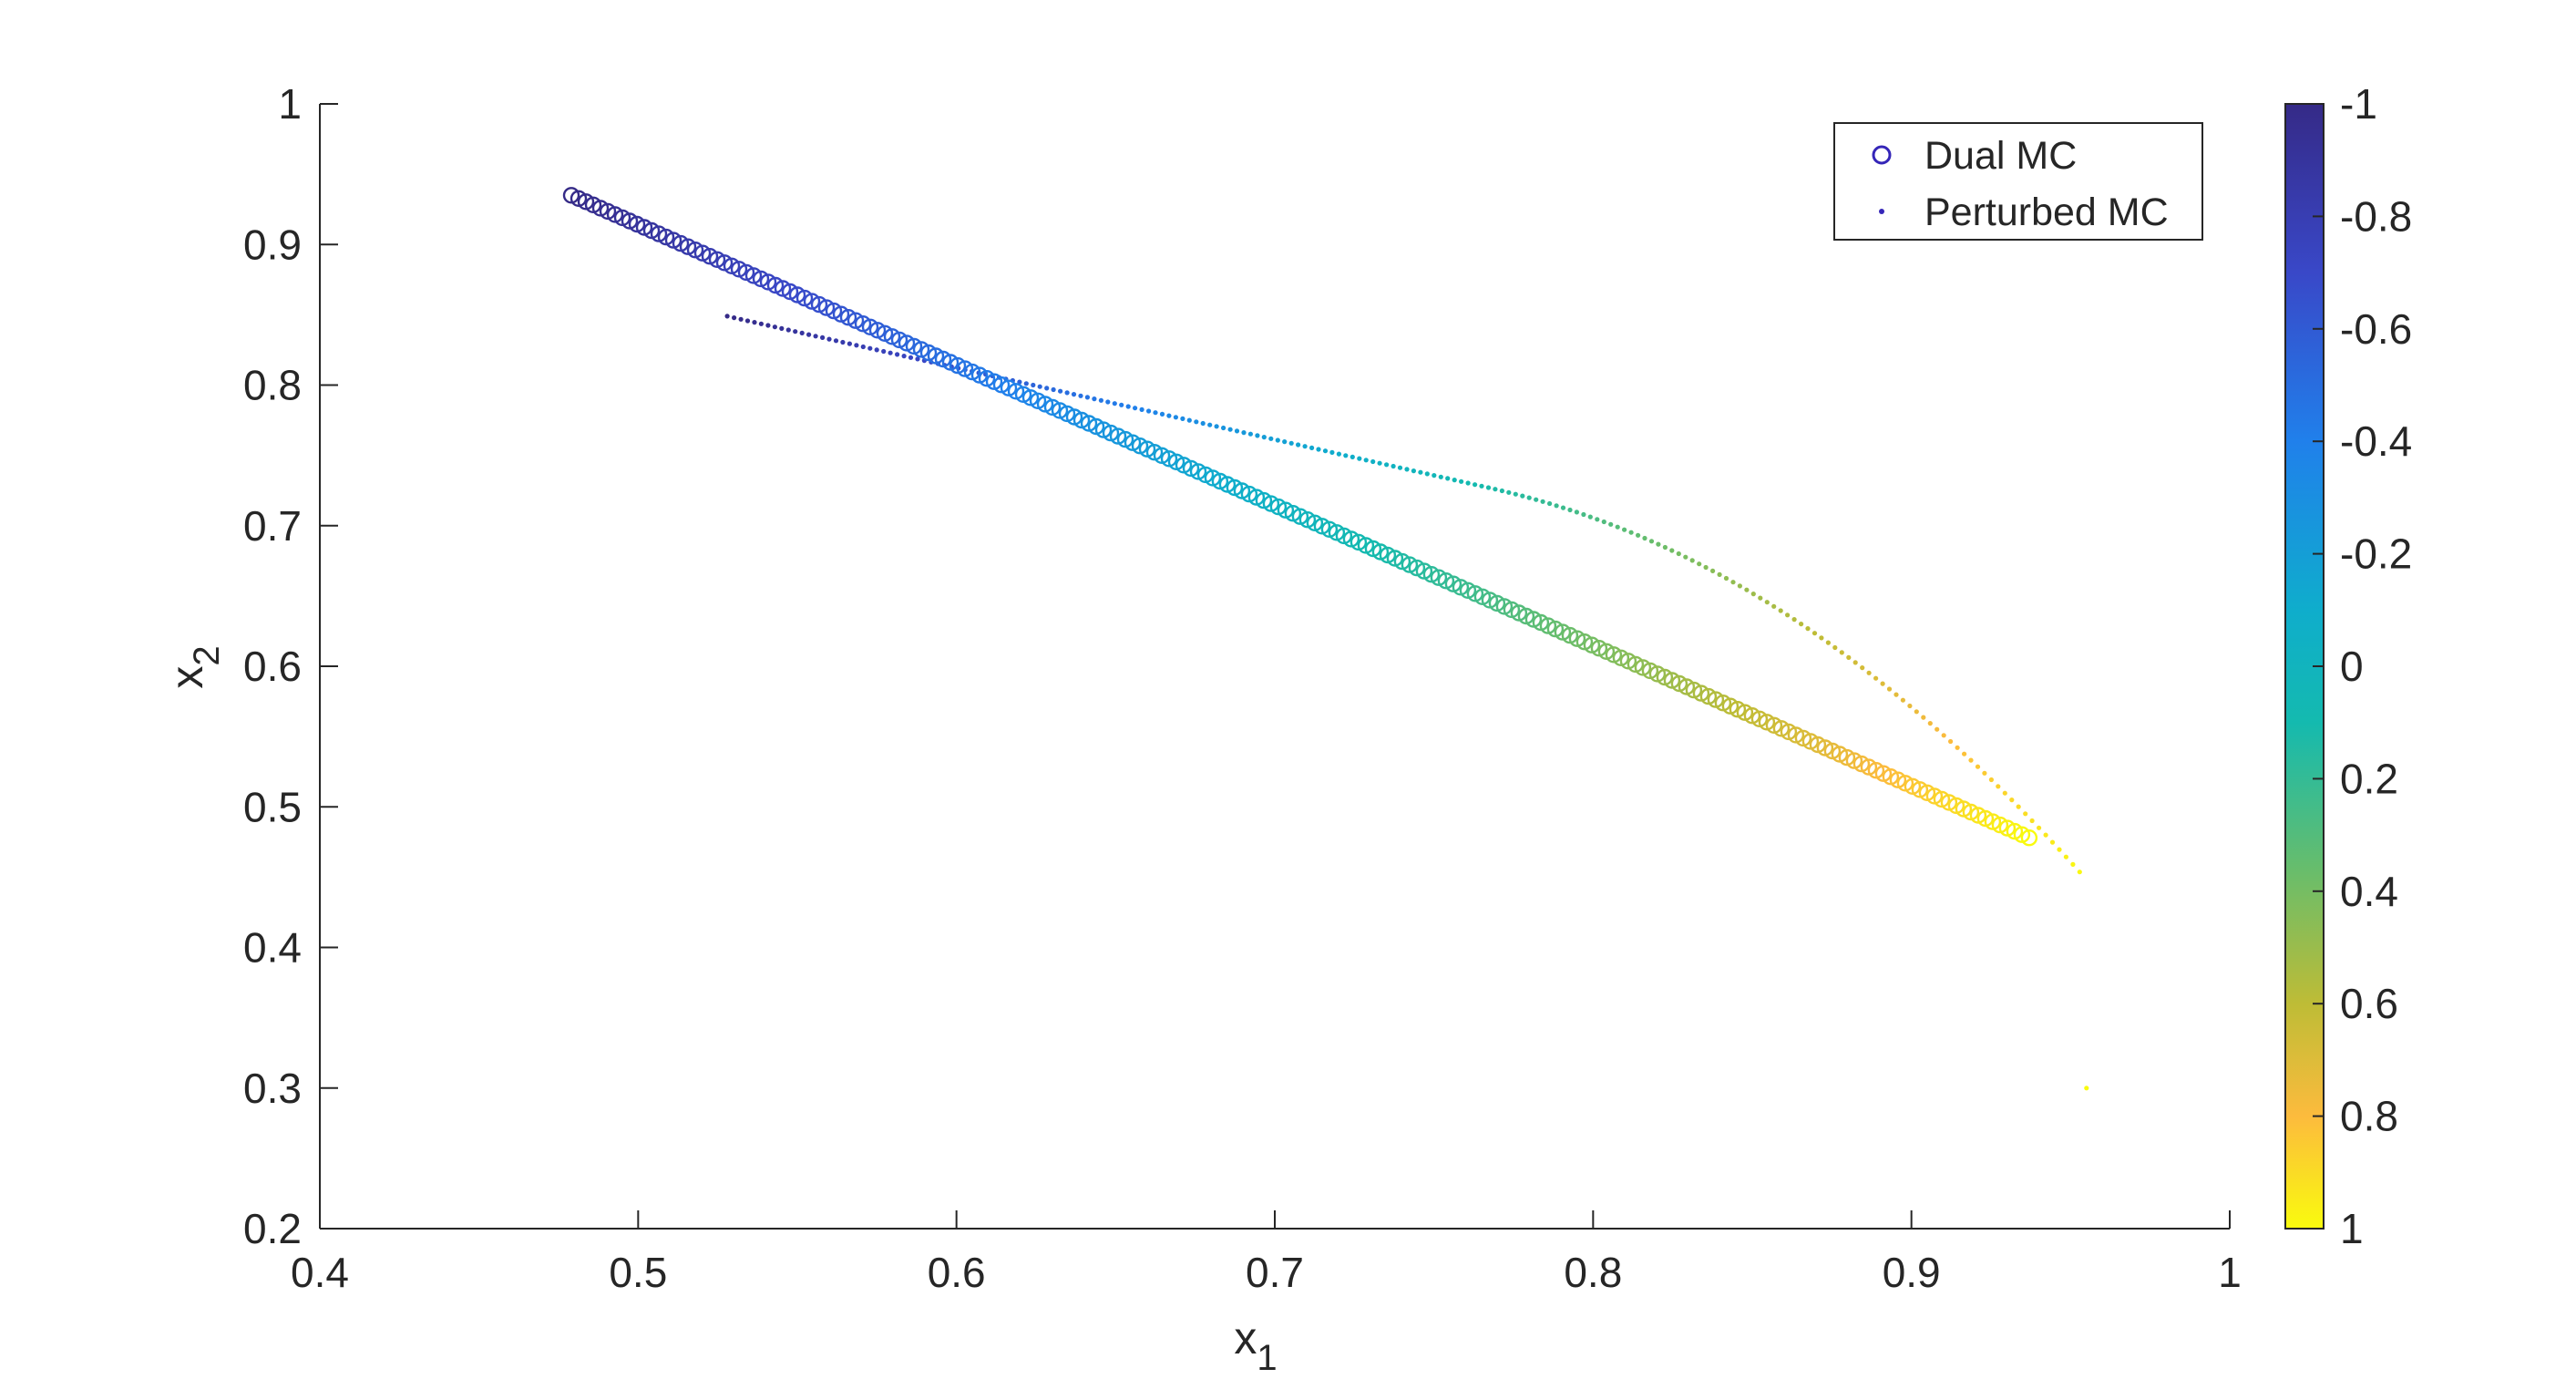 This screenshot has height=1379, width=2576. What do you see at coordinates (273, 806) in the screenshot?
I see `y-tick-label: 0.5` at bounding box center [273, 806].